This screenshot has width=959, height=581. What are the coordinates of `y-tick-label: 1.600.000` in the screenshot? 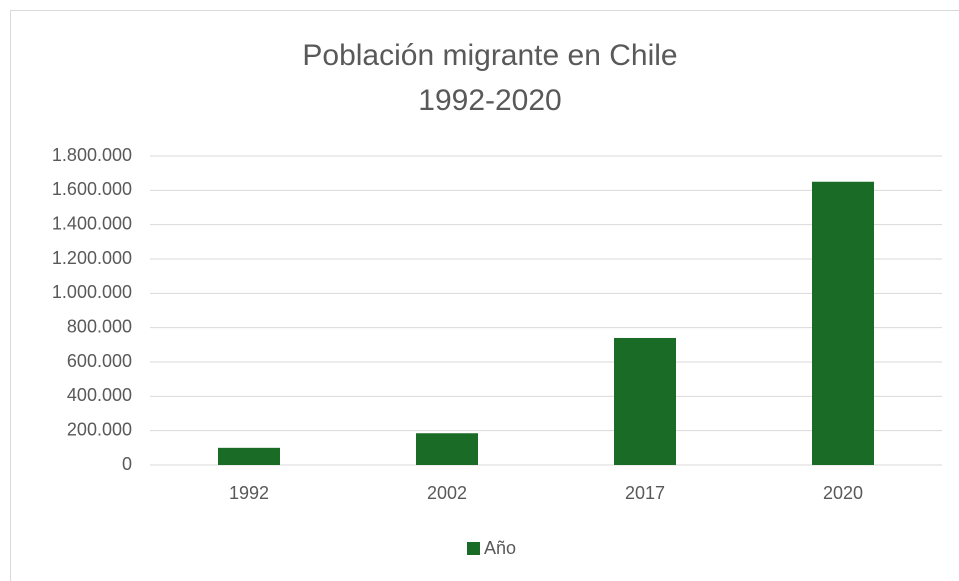 It's located at (92, 189).